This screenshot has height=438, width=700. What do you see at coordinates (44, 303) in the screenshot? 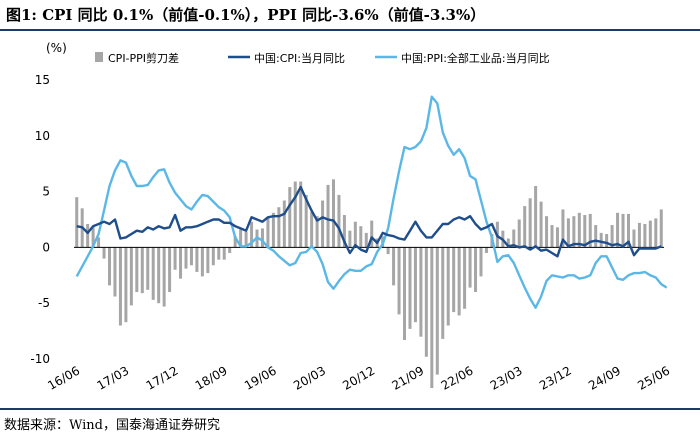
I see `y-tick-label: -5` at bounding box center [44, 303].